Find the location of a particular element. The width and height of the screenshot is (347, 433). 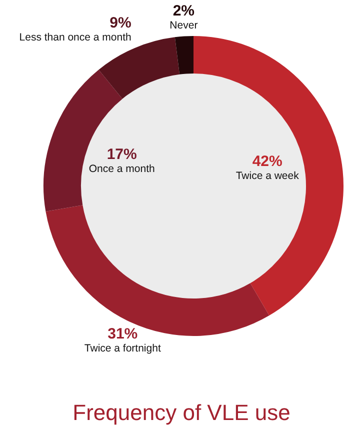

data-label: 9% is located at coordinates (121, 23).